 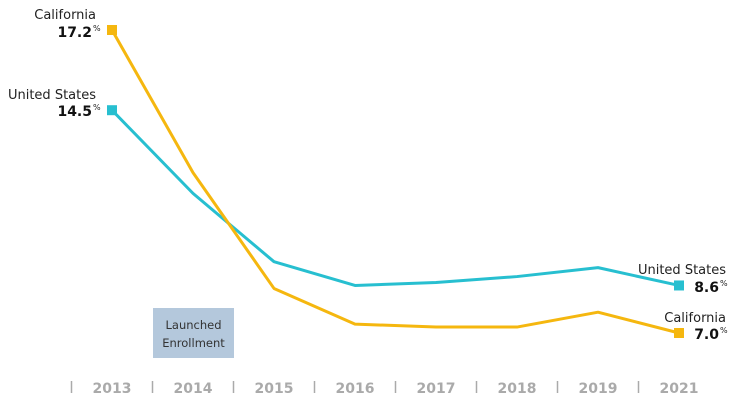 I want to click on x-tick-label-2013: 2013, so click(x=112, y=389).